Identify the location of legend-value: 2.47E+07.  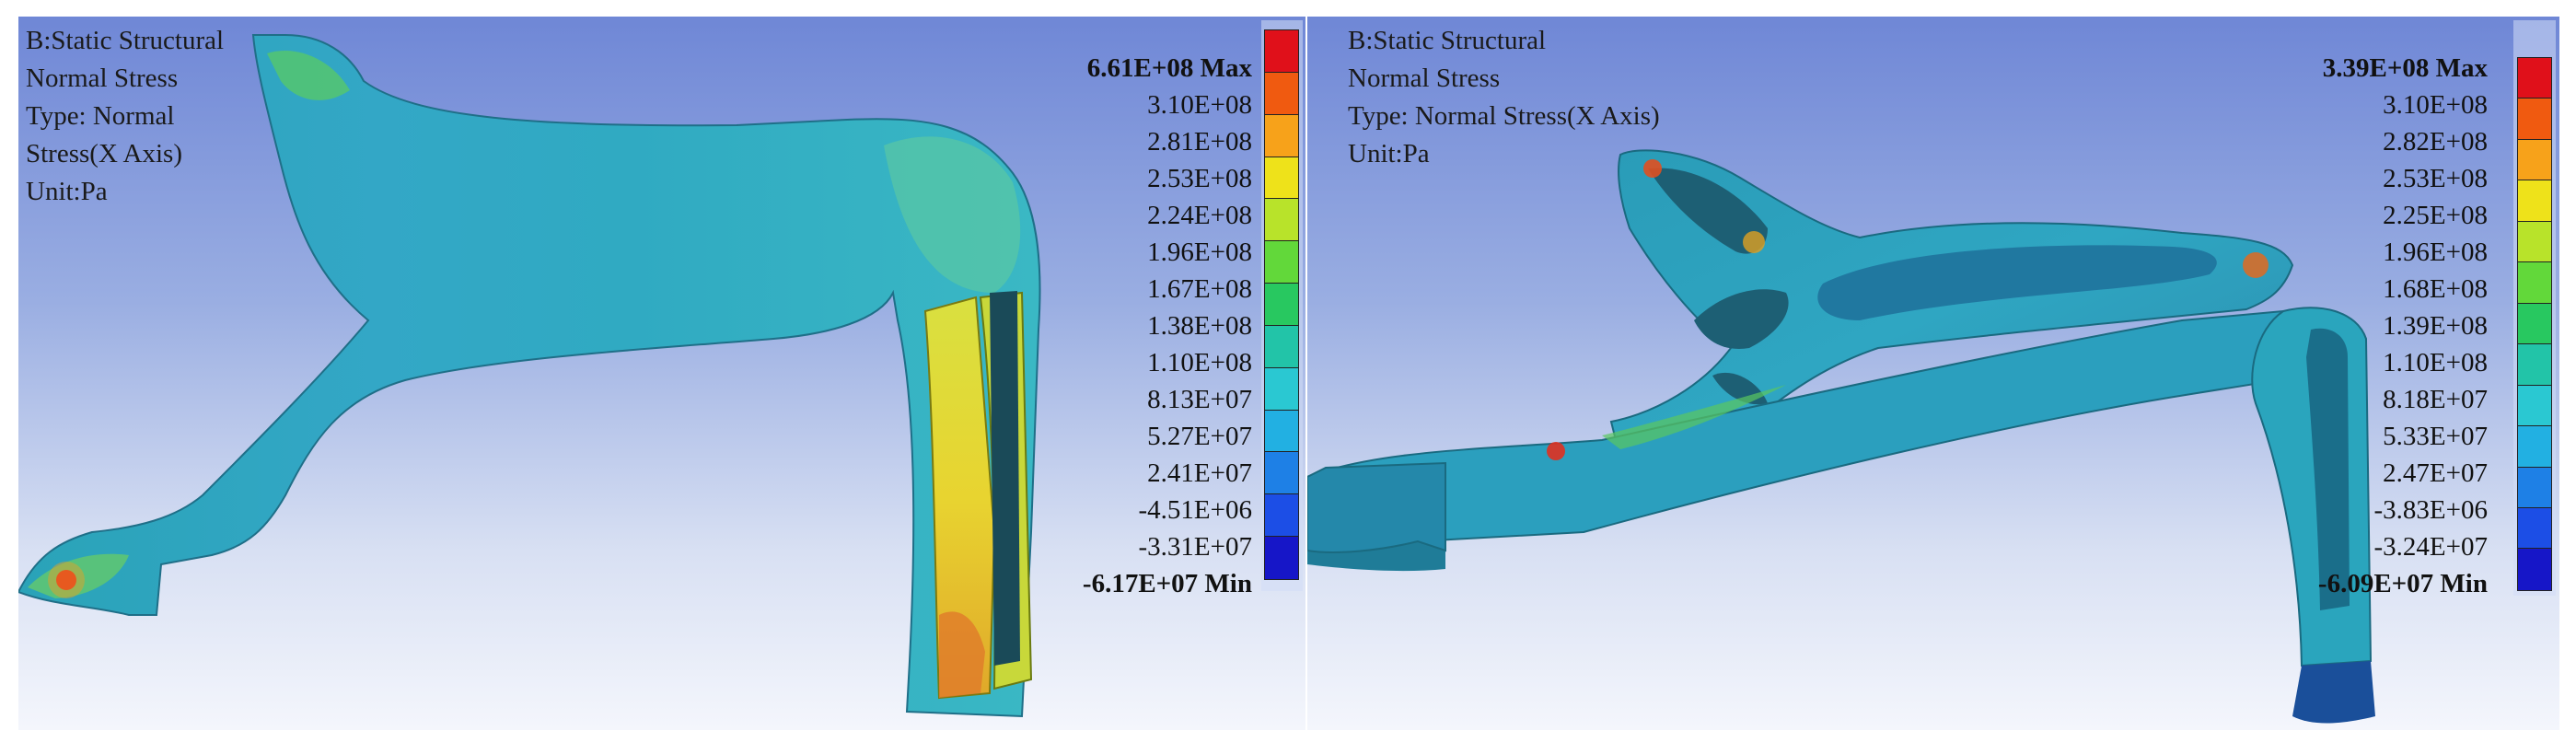
(2435, 473).